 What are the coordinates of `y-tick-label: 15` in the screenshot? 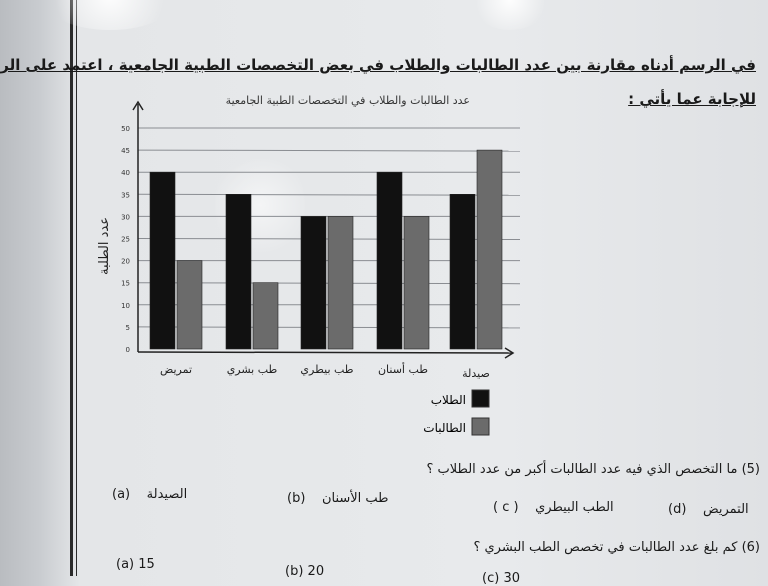 It's located at (125, 284).